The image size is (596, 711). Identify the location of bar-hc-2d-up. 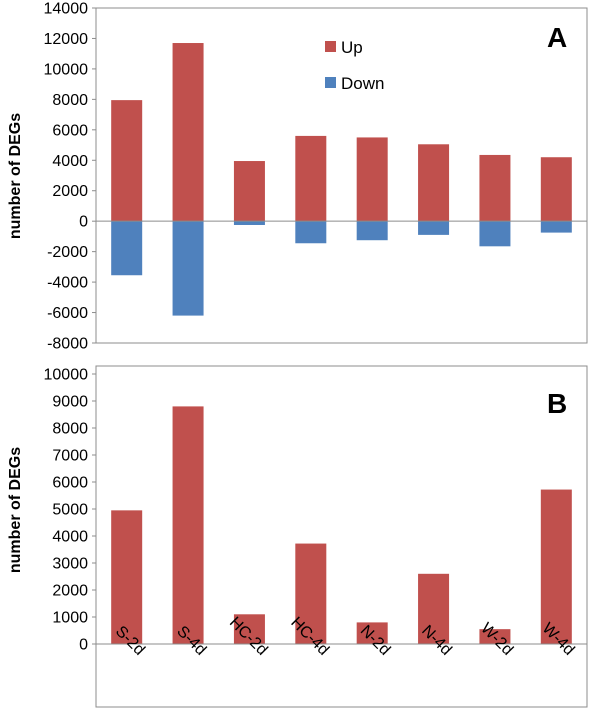
(249, 191).